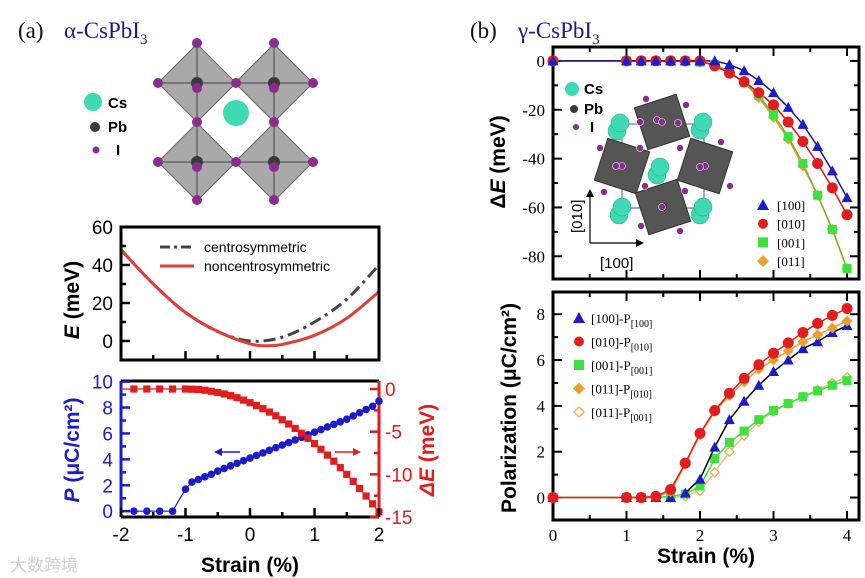  I want to click on energy-chart: 0 20 40 60, so click(236, 290).